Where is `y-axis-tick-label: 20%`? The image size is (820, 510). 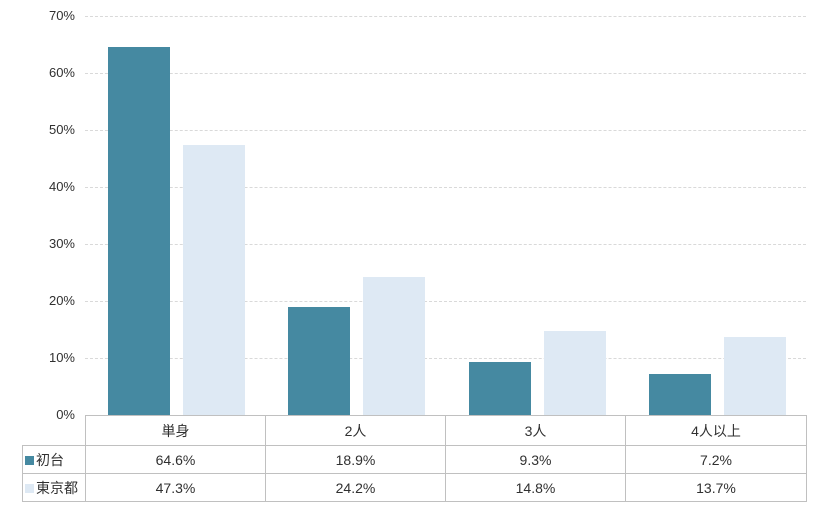 y-axis-tick-label: 20% is located at coordinates (61, 300).